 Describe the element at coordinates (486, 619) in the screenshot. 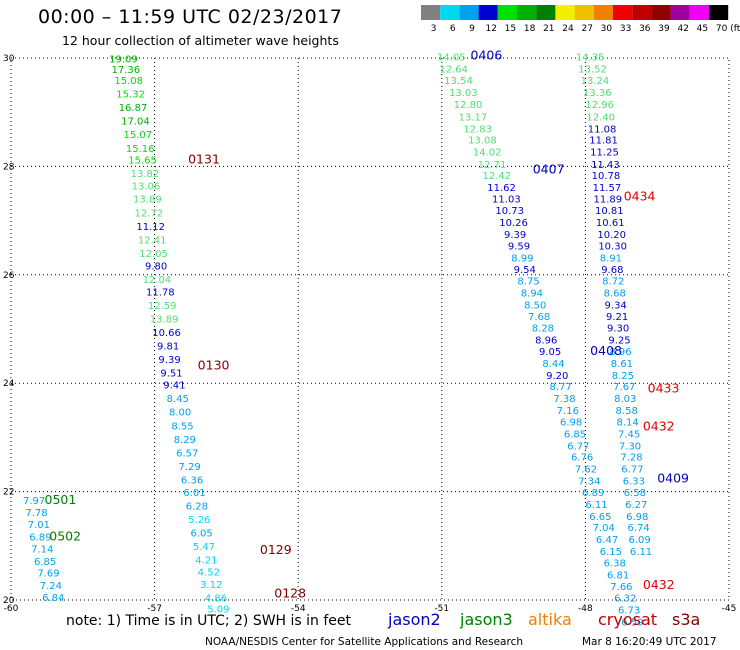

I see `legend-item-jason3: jason3` at that location.